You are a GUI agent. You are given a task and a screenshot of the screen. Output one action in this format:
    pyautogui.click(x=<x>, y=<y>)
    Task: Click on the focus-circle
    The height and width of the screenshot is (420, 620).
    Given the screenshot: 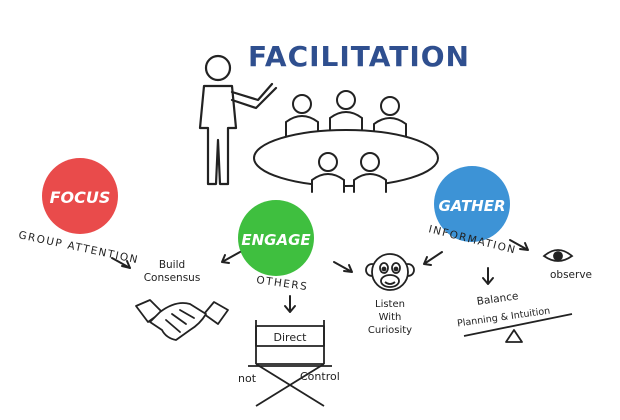 What is the action you would take?
    pyautogui.click(x=80, y=196)
    